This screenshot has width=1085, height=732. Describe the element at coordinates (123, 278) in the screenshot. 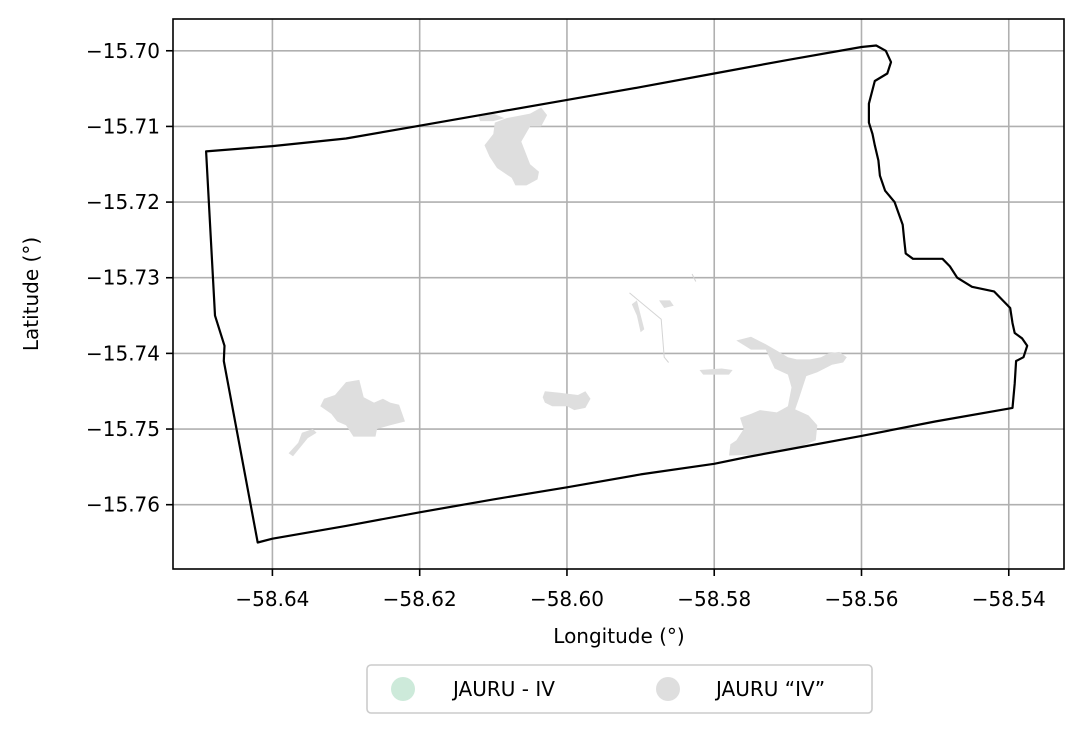

I see `y-tick-label: −15.73` at that location.